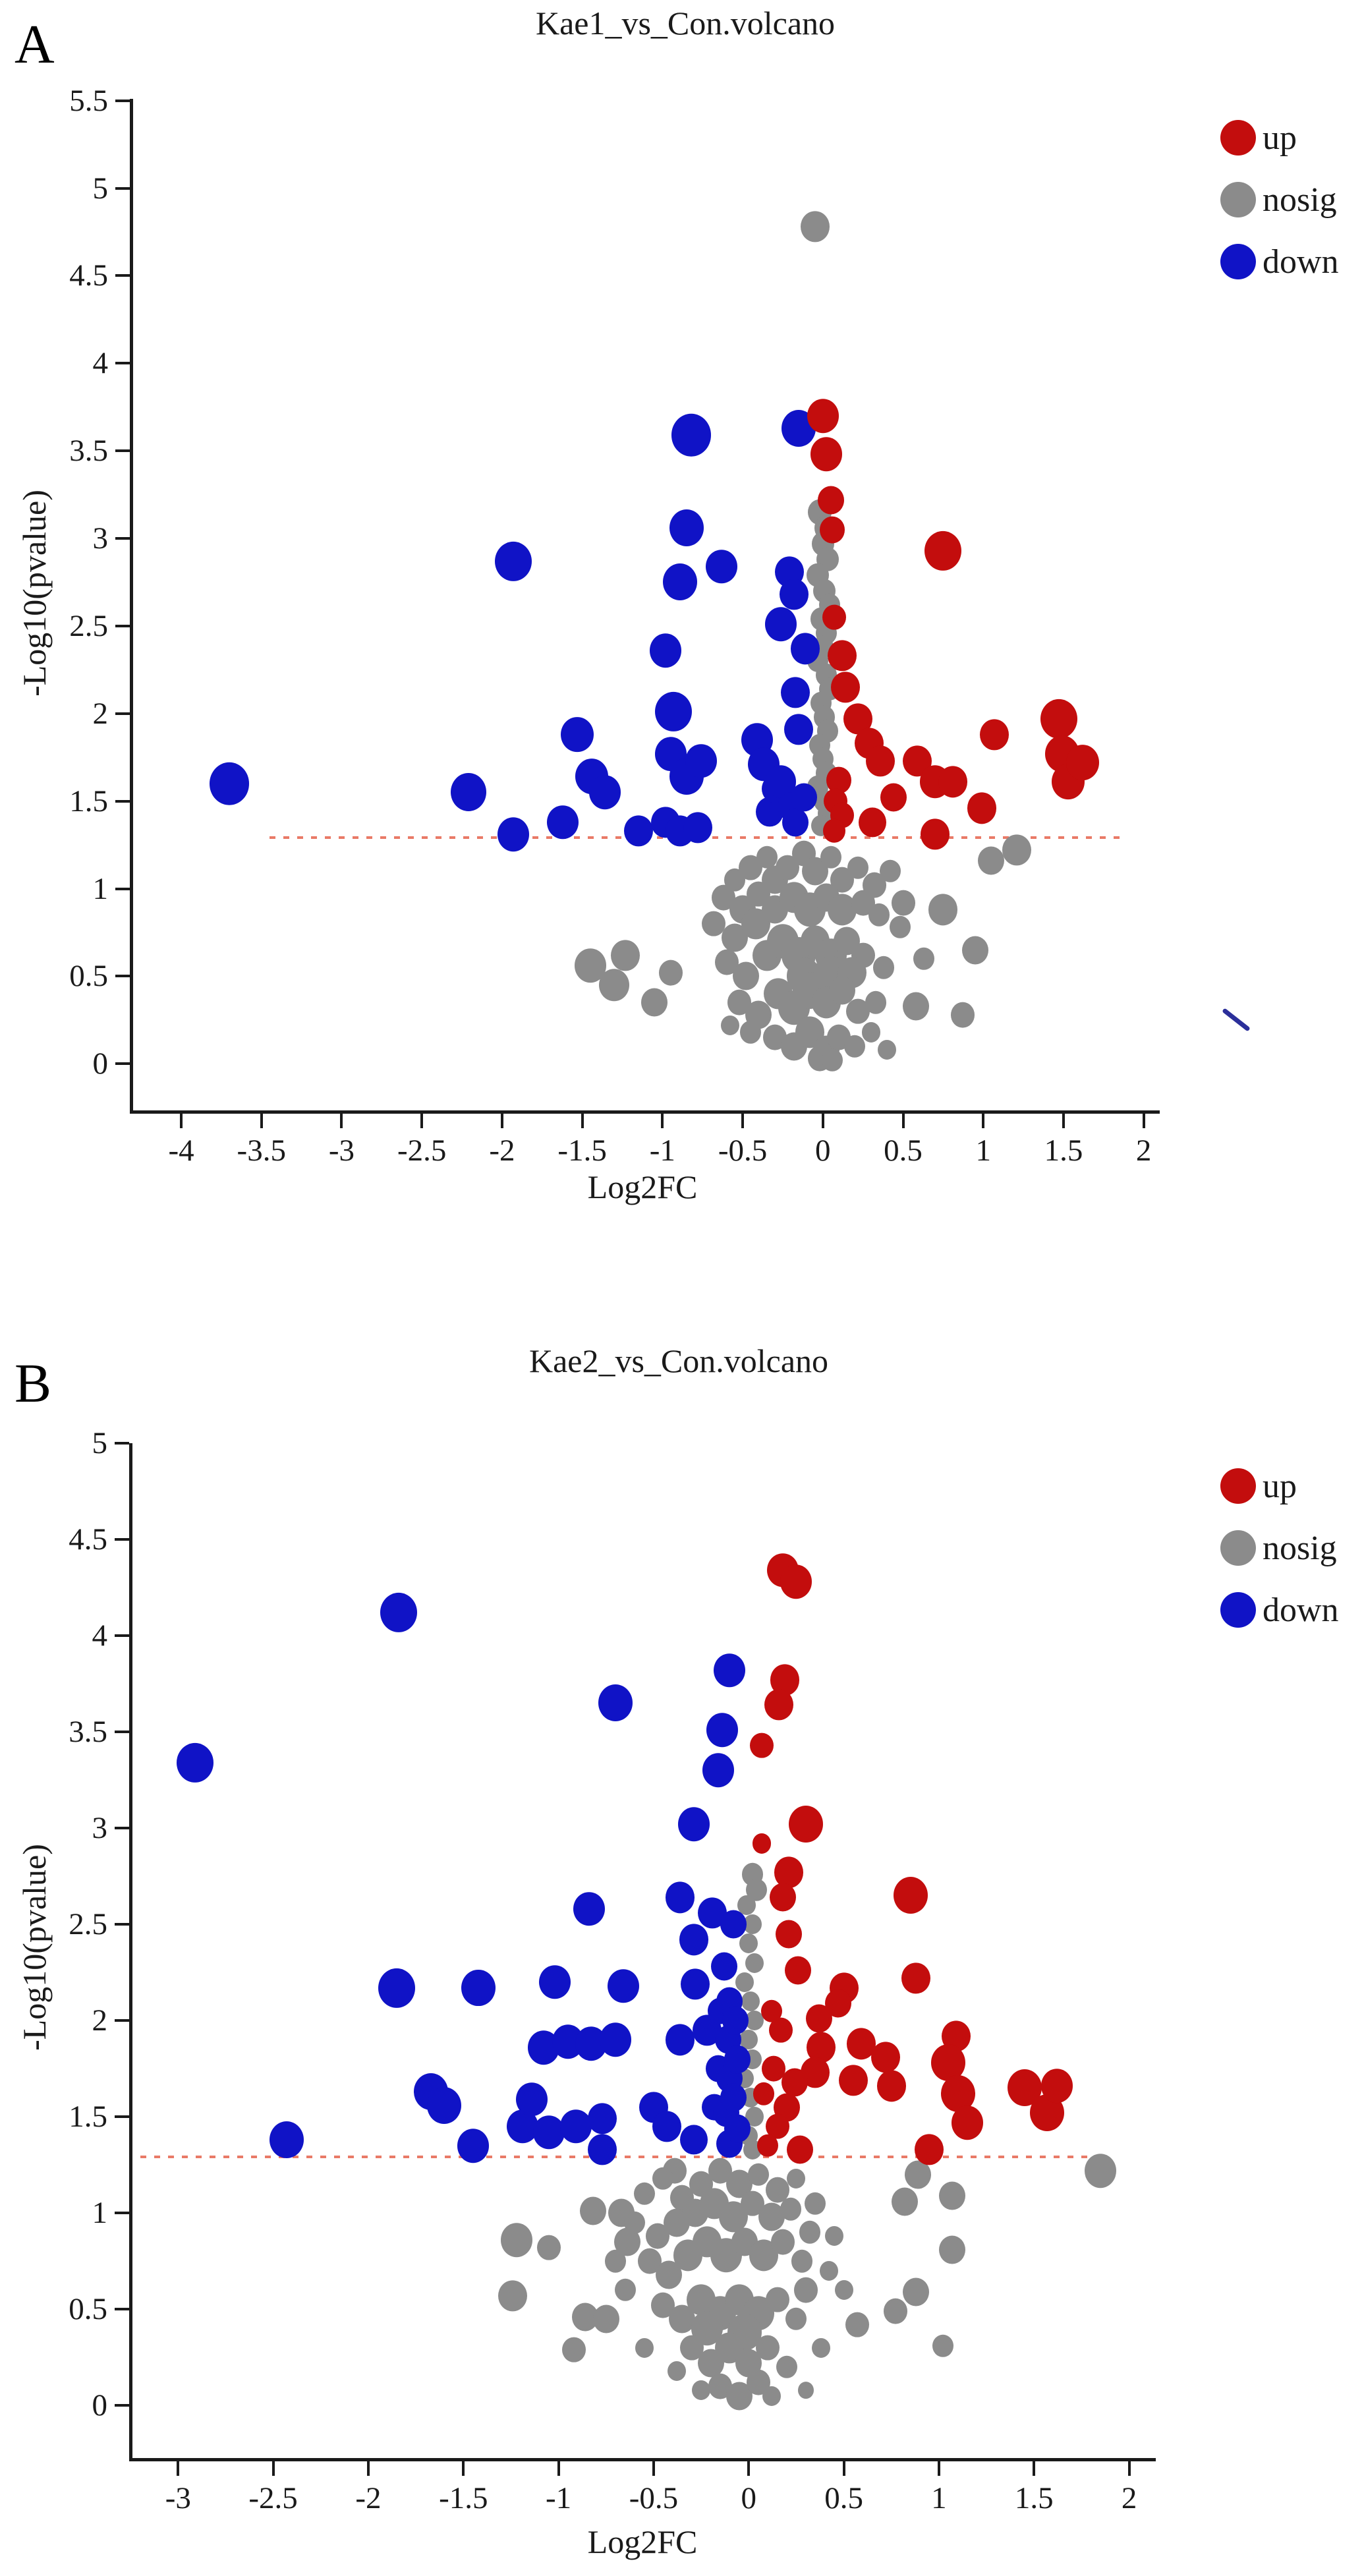 This screenshot has width=1364, height=2576. I want to click on y-tick-label: 0.5, so click(88, 2309).